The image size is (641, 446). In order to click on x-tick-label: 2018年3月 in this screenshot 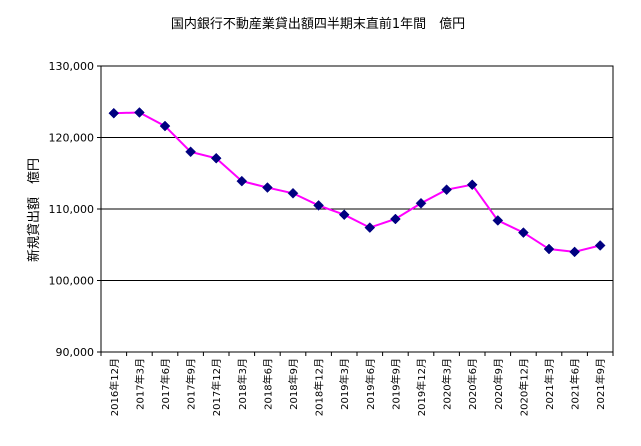, I will do `click(242, 384)`.